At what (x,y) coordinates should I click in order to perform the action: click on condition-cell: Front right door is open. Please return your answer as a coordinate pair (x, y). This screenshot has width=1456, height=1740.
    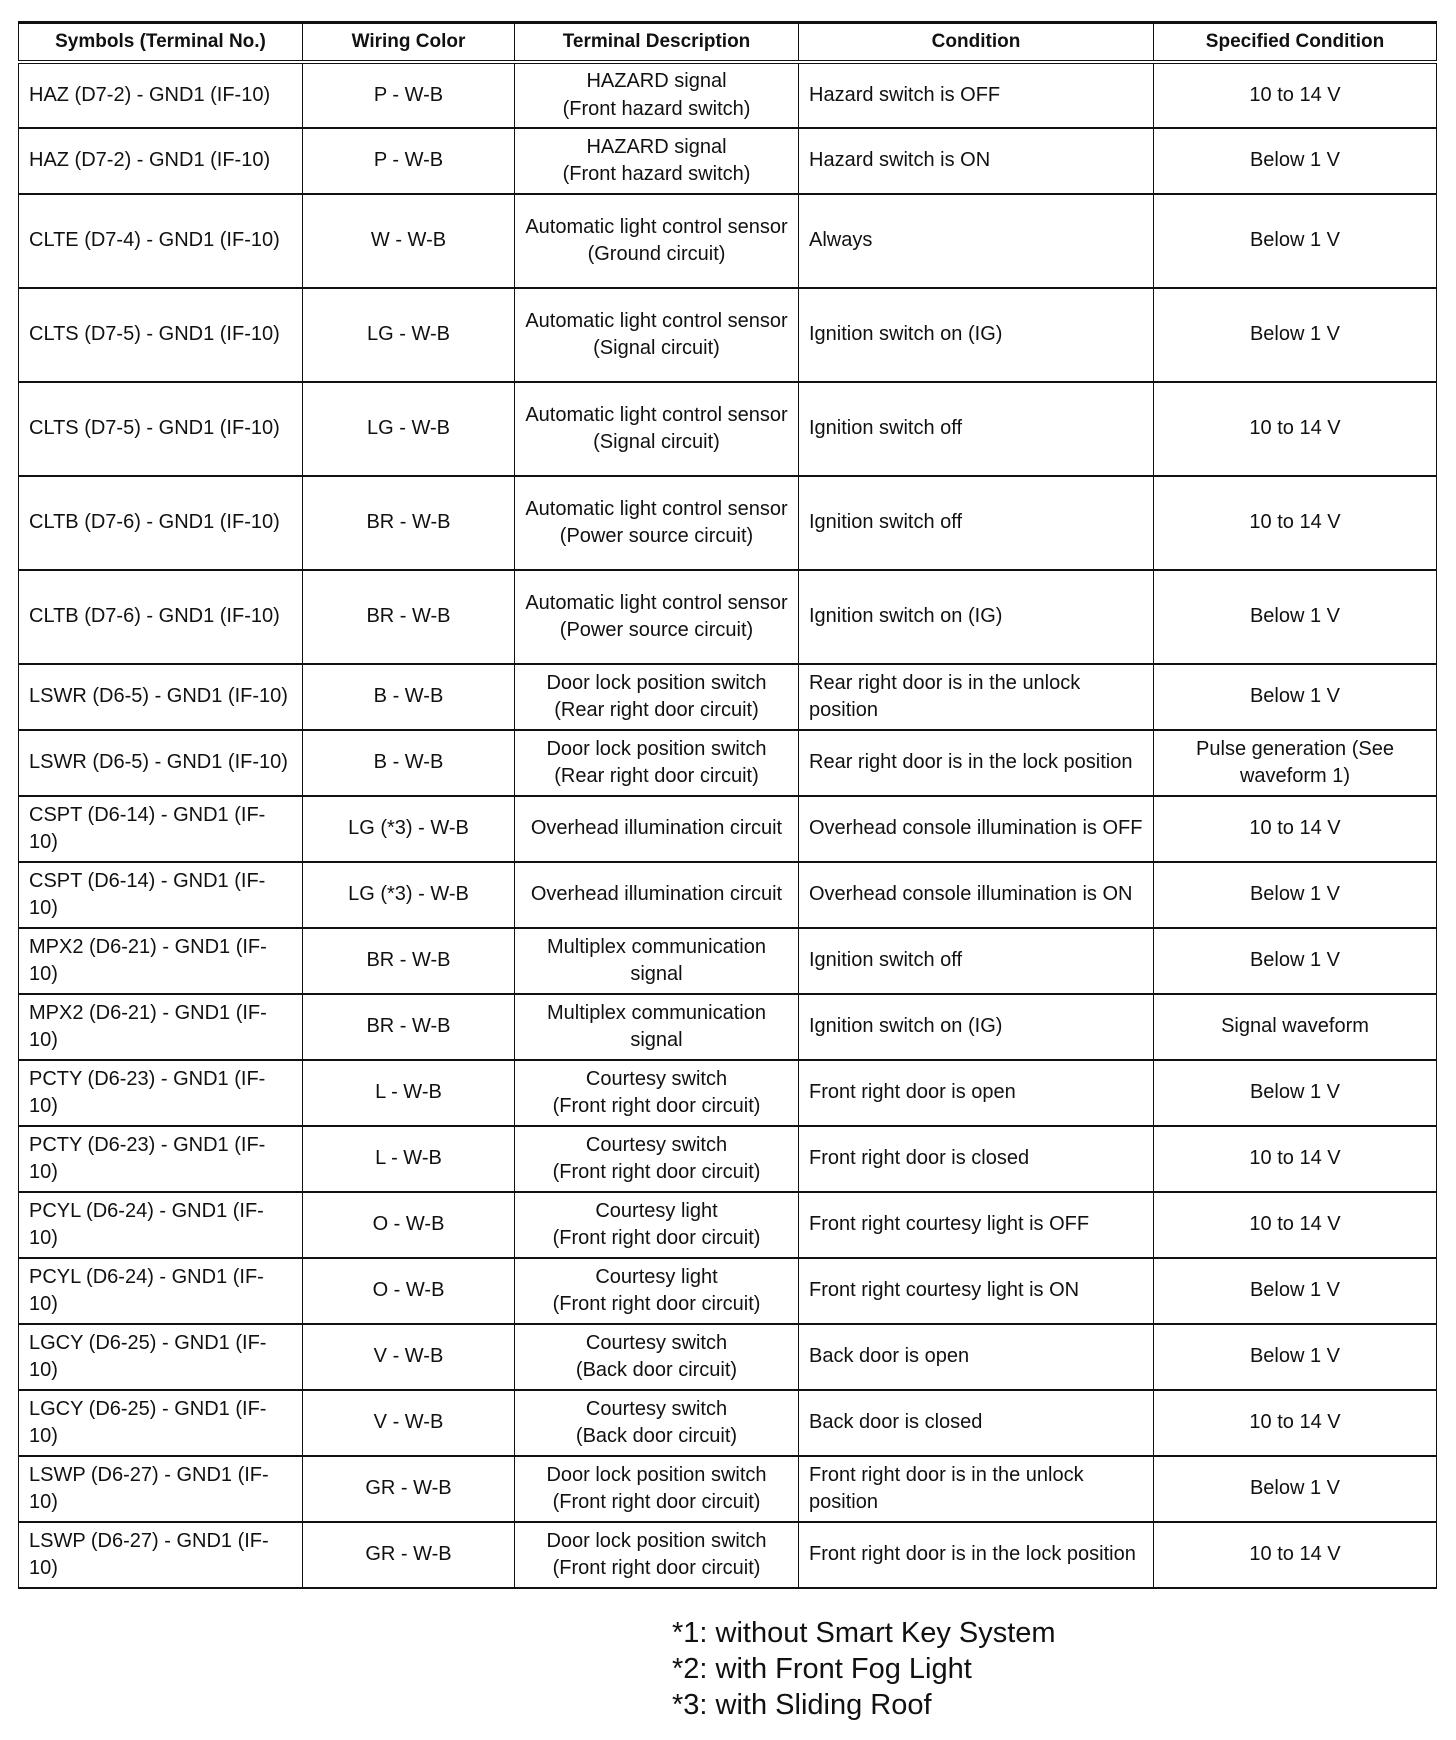
    Looking at the image, I should click on (976, 1093).